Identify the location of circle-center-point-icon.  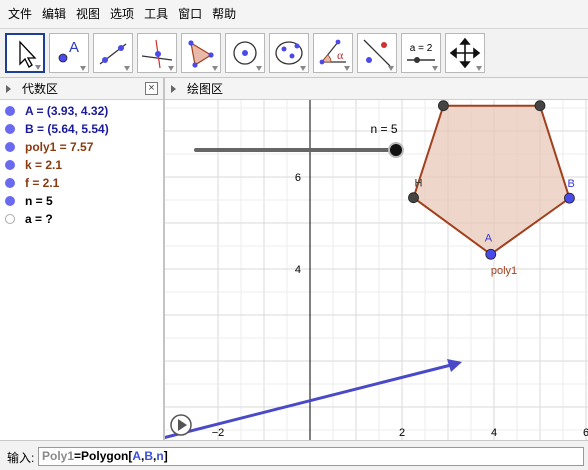
(245, 53).